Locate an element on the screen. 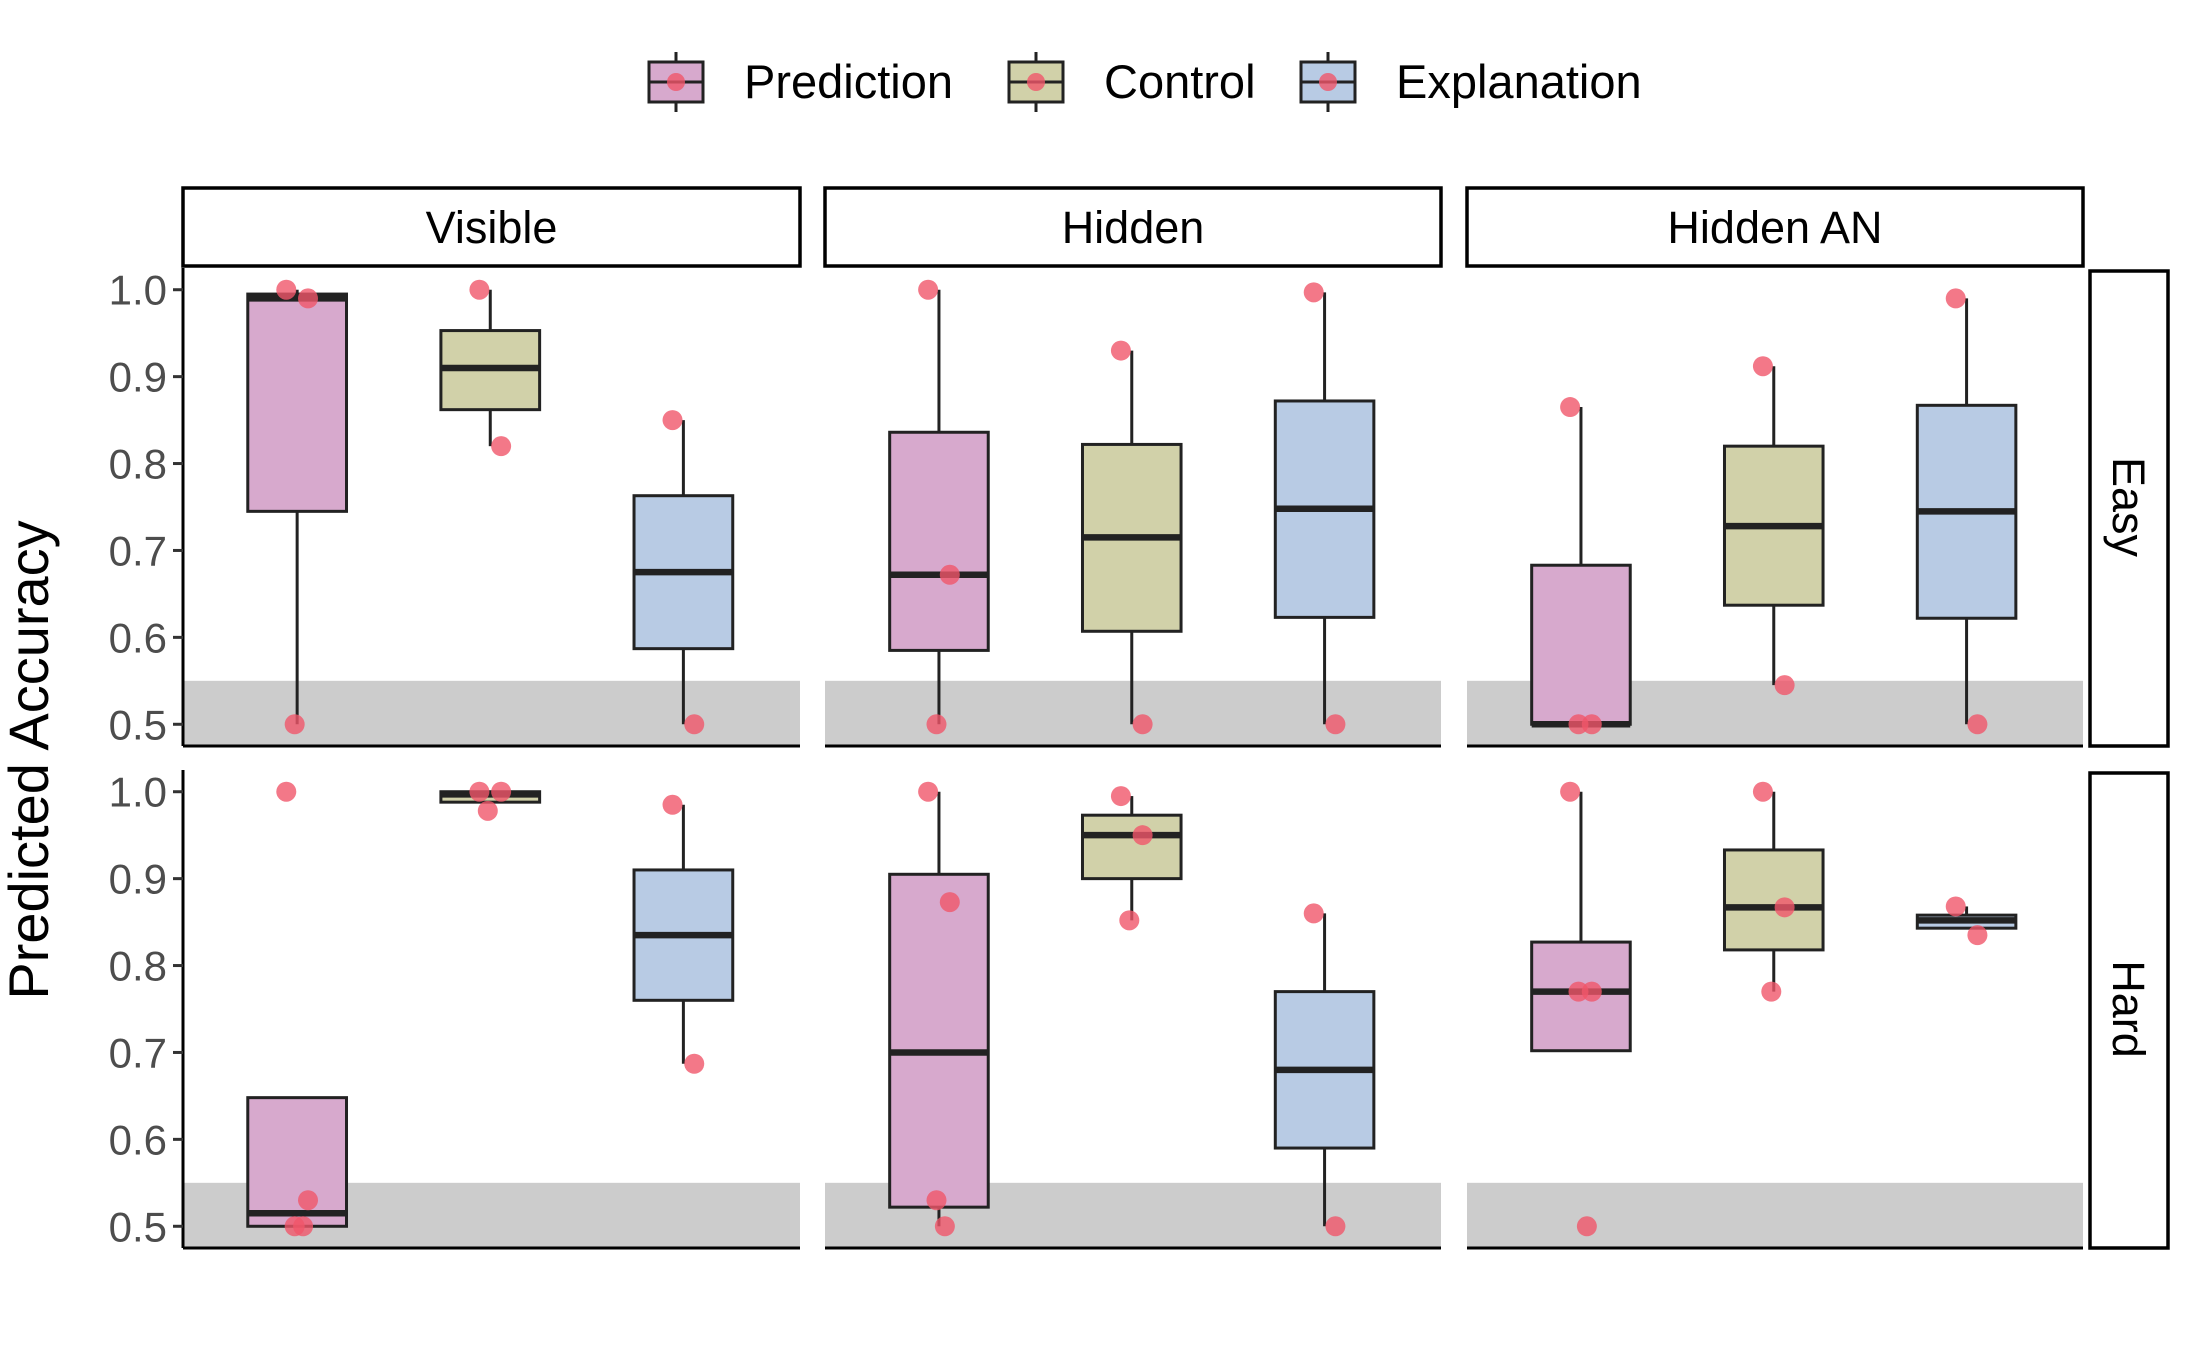  panel-hard-visible: 0.5 0.6 0.7 0.8 0.9 1.0 is located at coordinates (454, 1009).